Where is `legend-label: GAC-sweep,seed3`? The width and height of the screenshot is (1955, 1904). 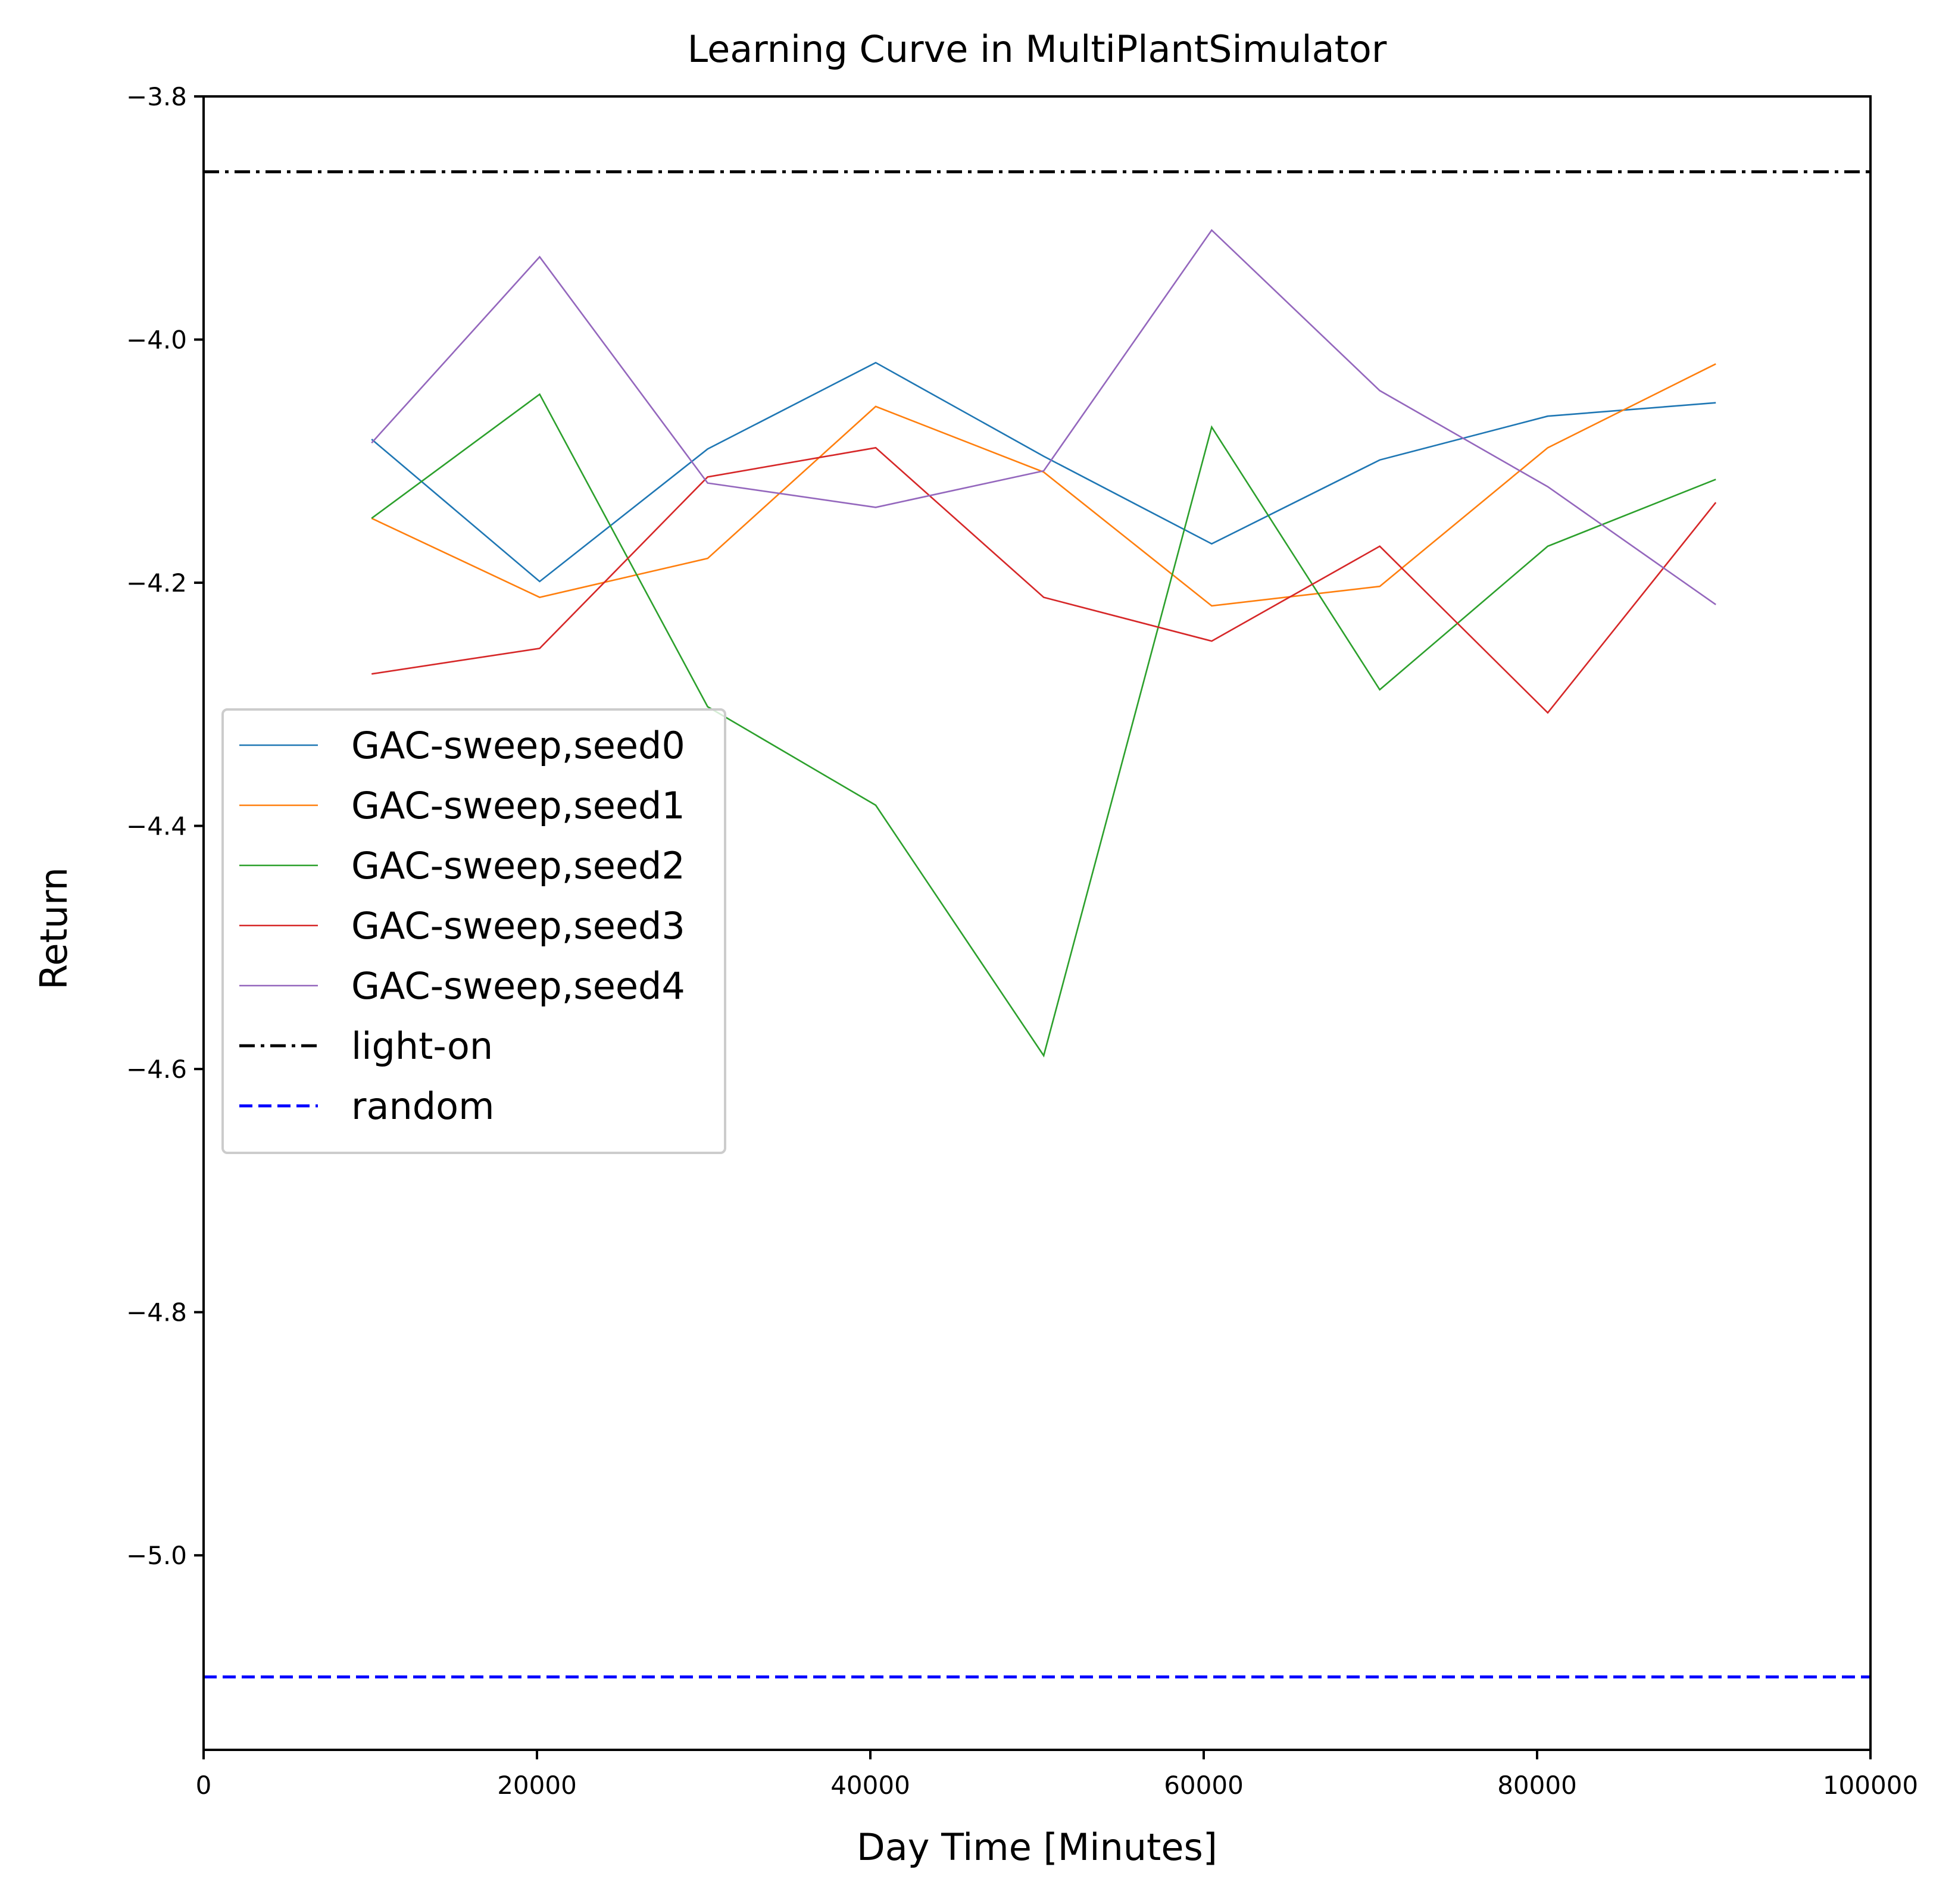 legend-label: GAC-sweep,seed3 is located at coordinates (518, 926).